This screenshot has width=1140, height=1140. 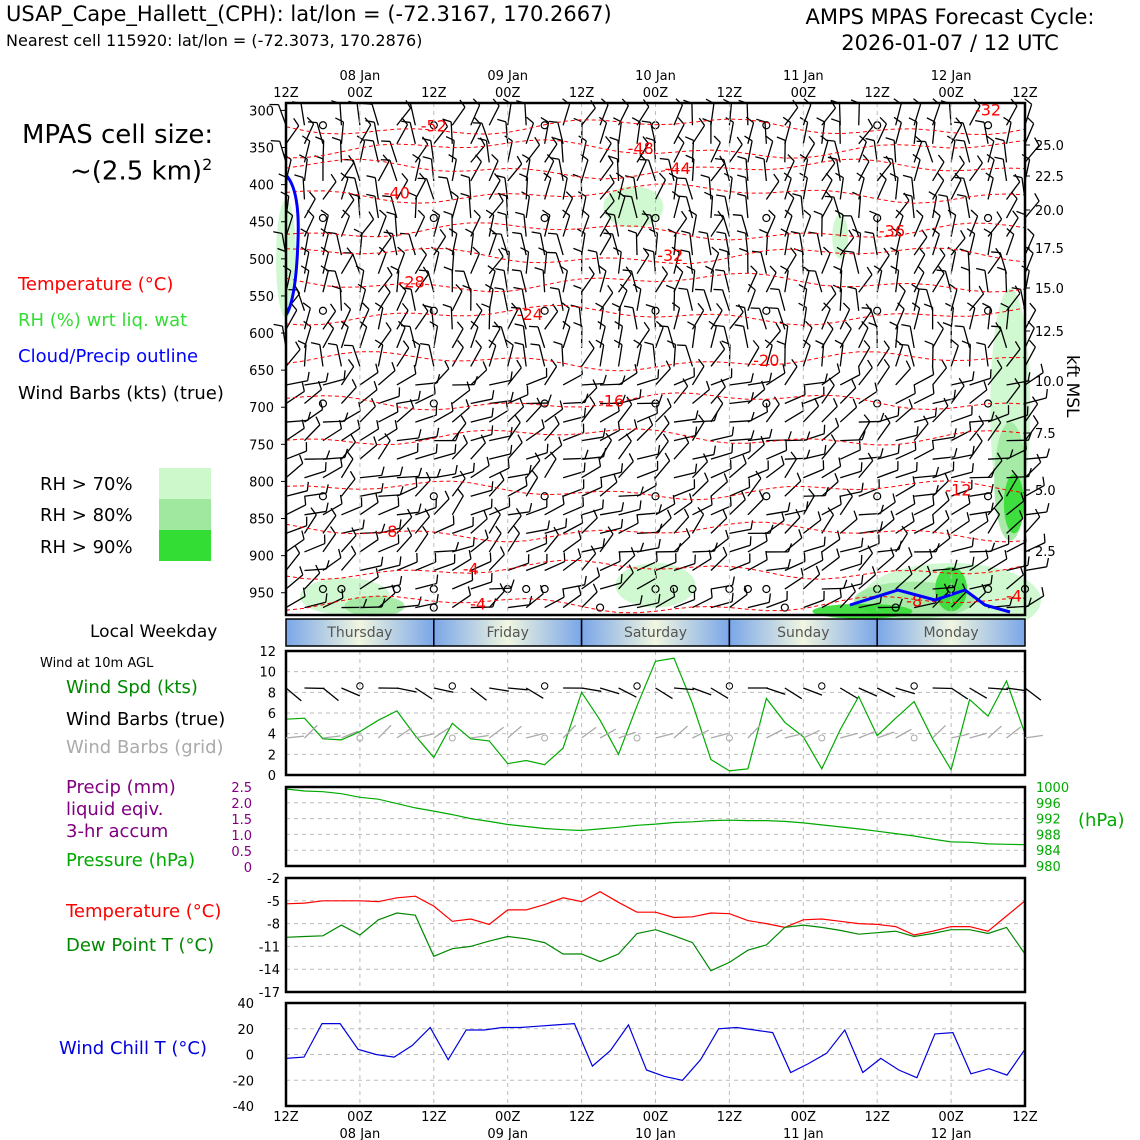 I want to click on calm-circle-grid, so click(x=729, y=738).